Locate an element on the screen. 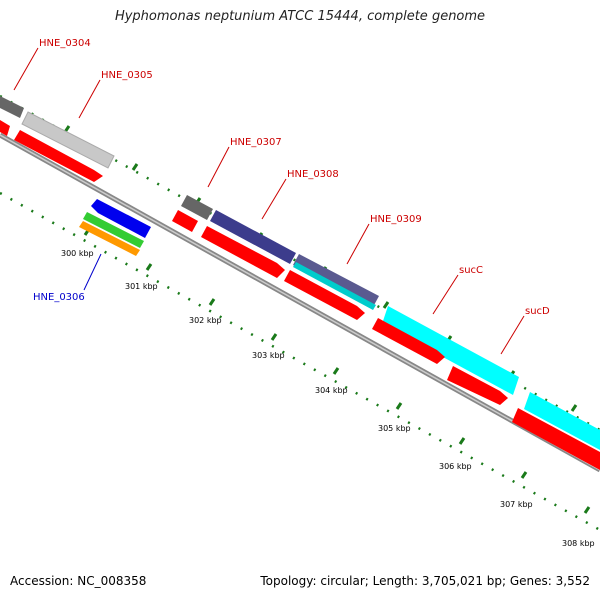  gene-sucd-band is located at coordinates (562, 421).